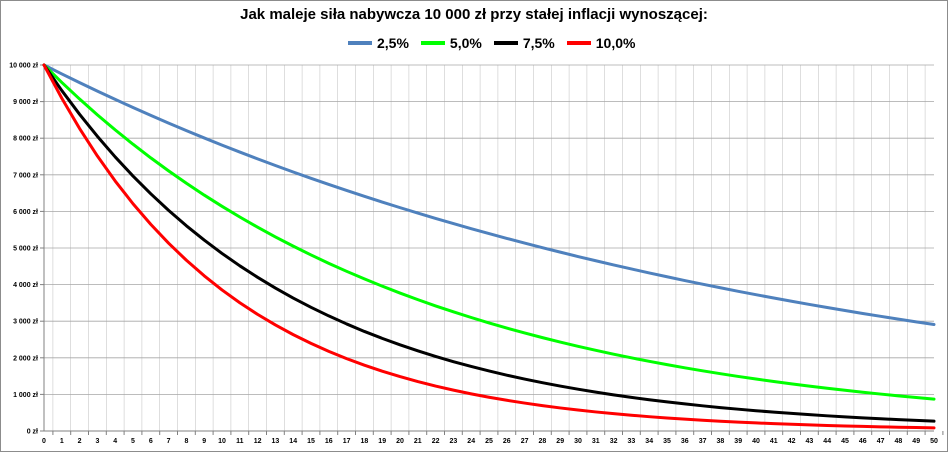 This screenshot has width=948, height=452. Describe the element at coordinates (721, 441) in the screenshot. I see `x-tick-label: 38` at that location.